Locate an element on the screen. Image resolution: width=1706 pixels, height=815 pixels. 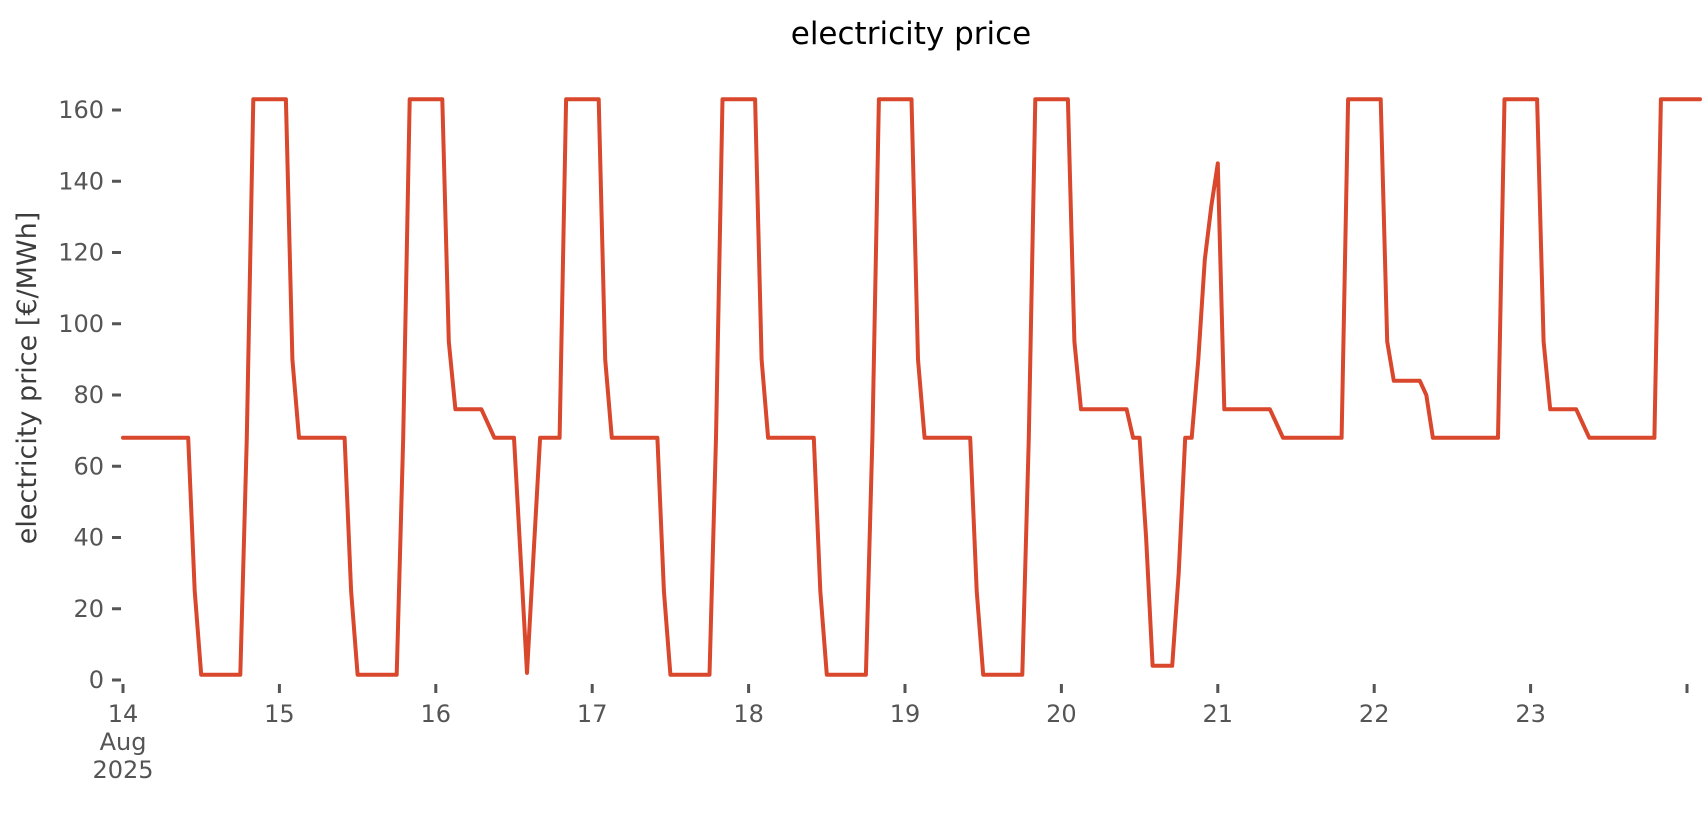
y-tick-label: 140 is located at coordinates (81, 181).